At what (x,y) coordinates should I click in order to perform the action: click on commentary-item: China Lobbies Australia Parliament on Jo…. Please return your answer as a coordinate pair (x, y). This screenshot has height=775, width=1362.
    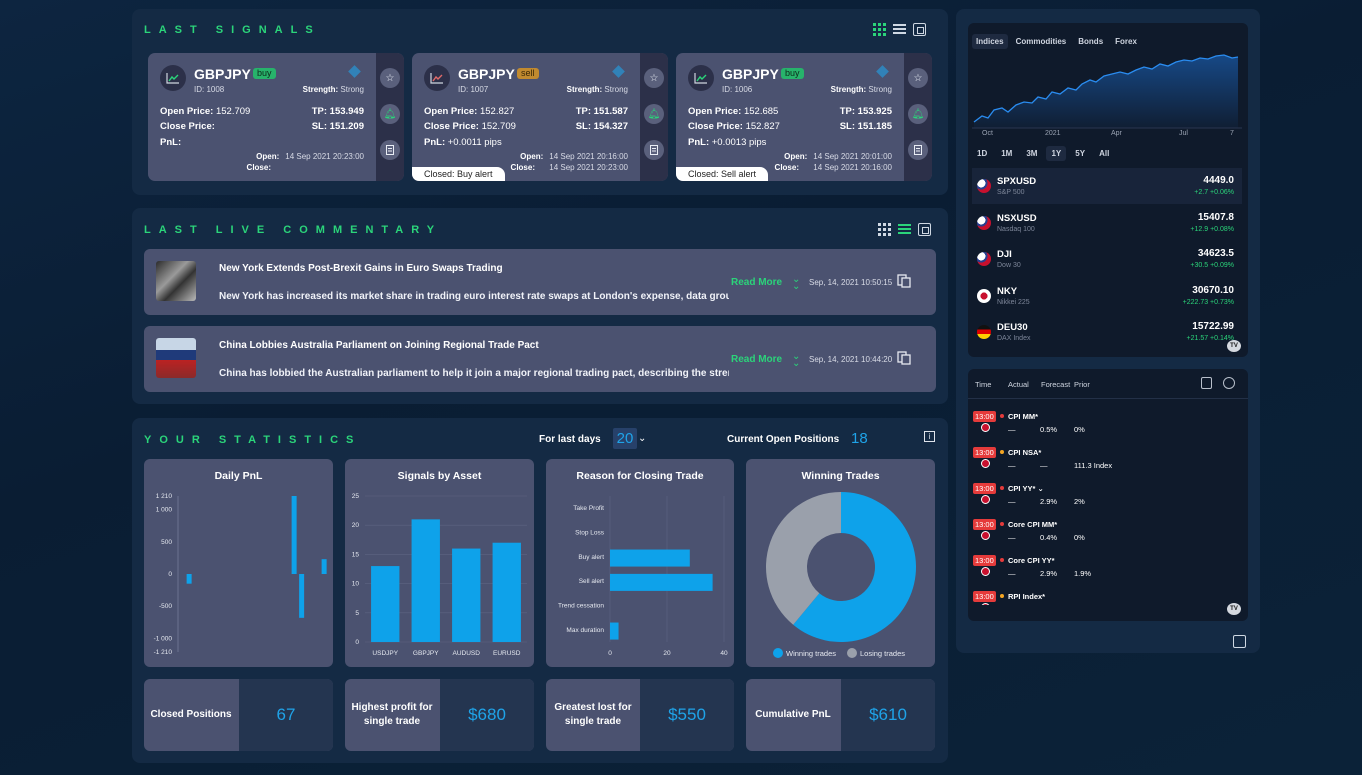
    Looking at the image, I should click on (540, 359).